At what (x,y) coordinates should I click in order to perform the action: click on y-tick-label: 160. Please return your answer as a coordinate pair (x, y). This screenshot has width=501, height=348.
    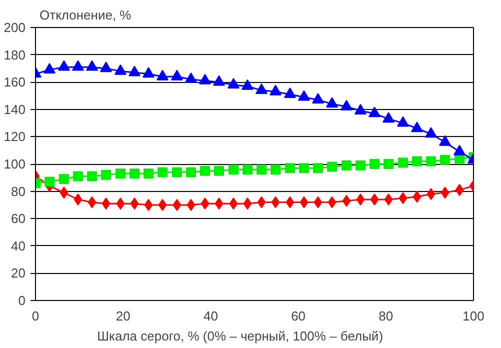
    Looking at the image, I should click on (15, 82).